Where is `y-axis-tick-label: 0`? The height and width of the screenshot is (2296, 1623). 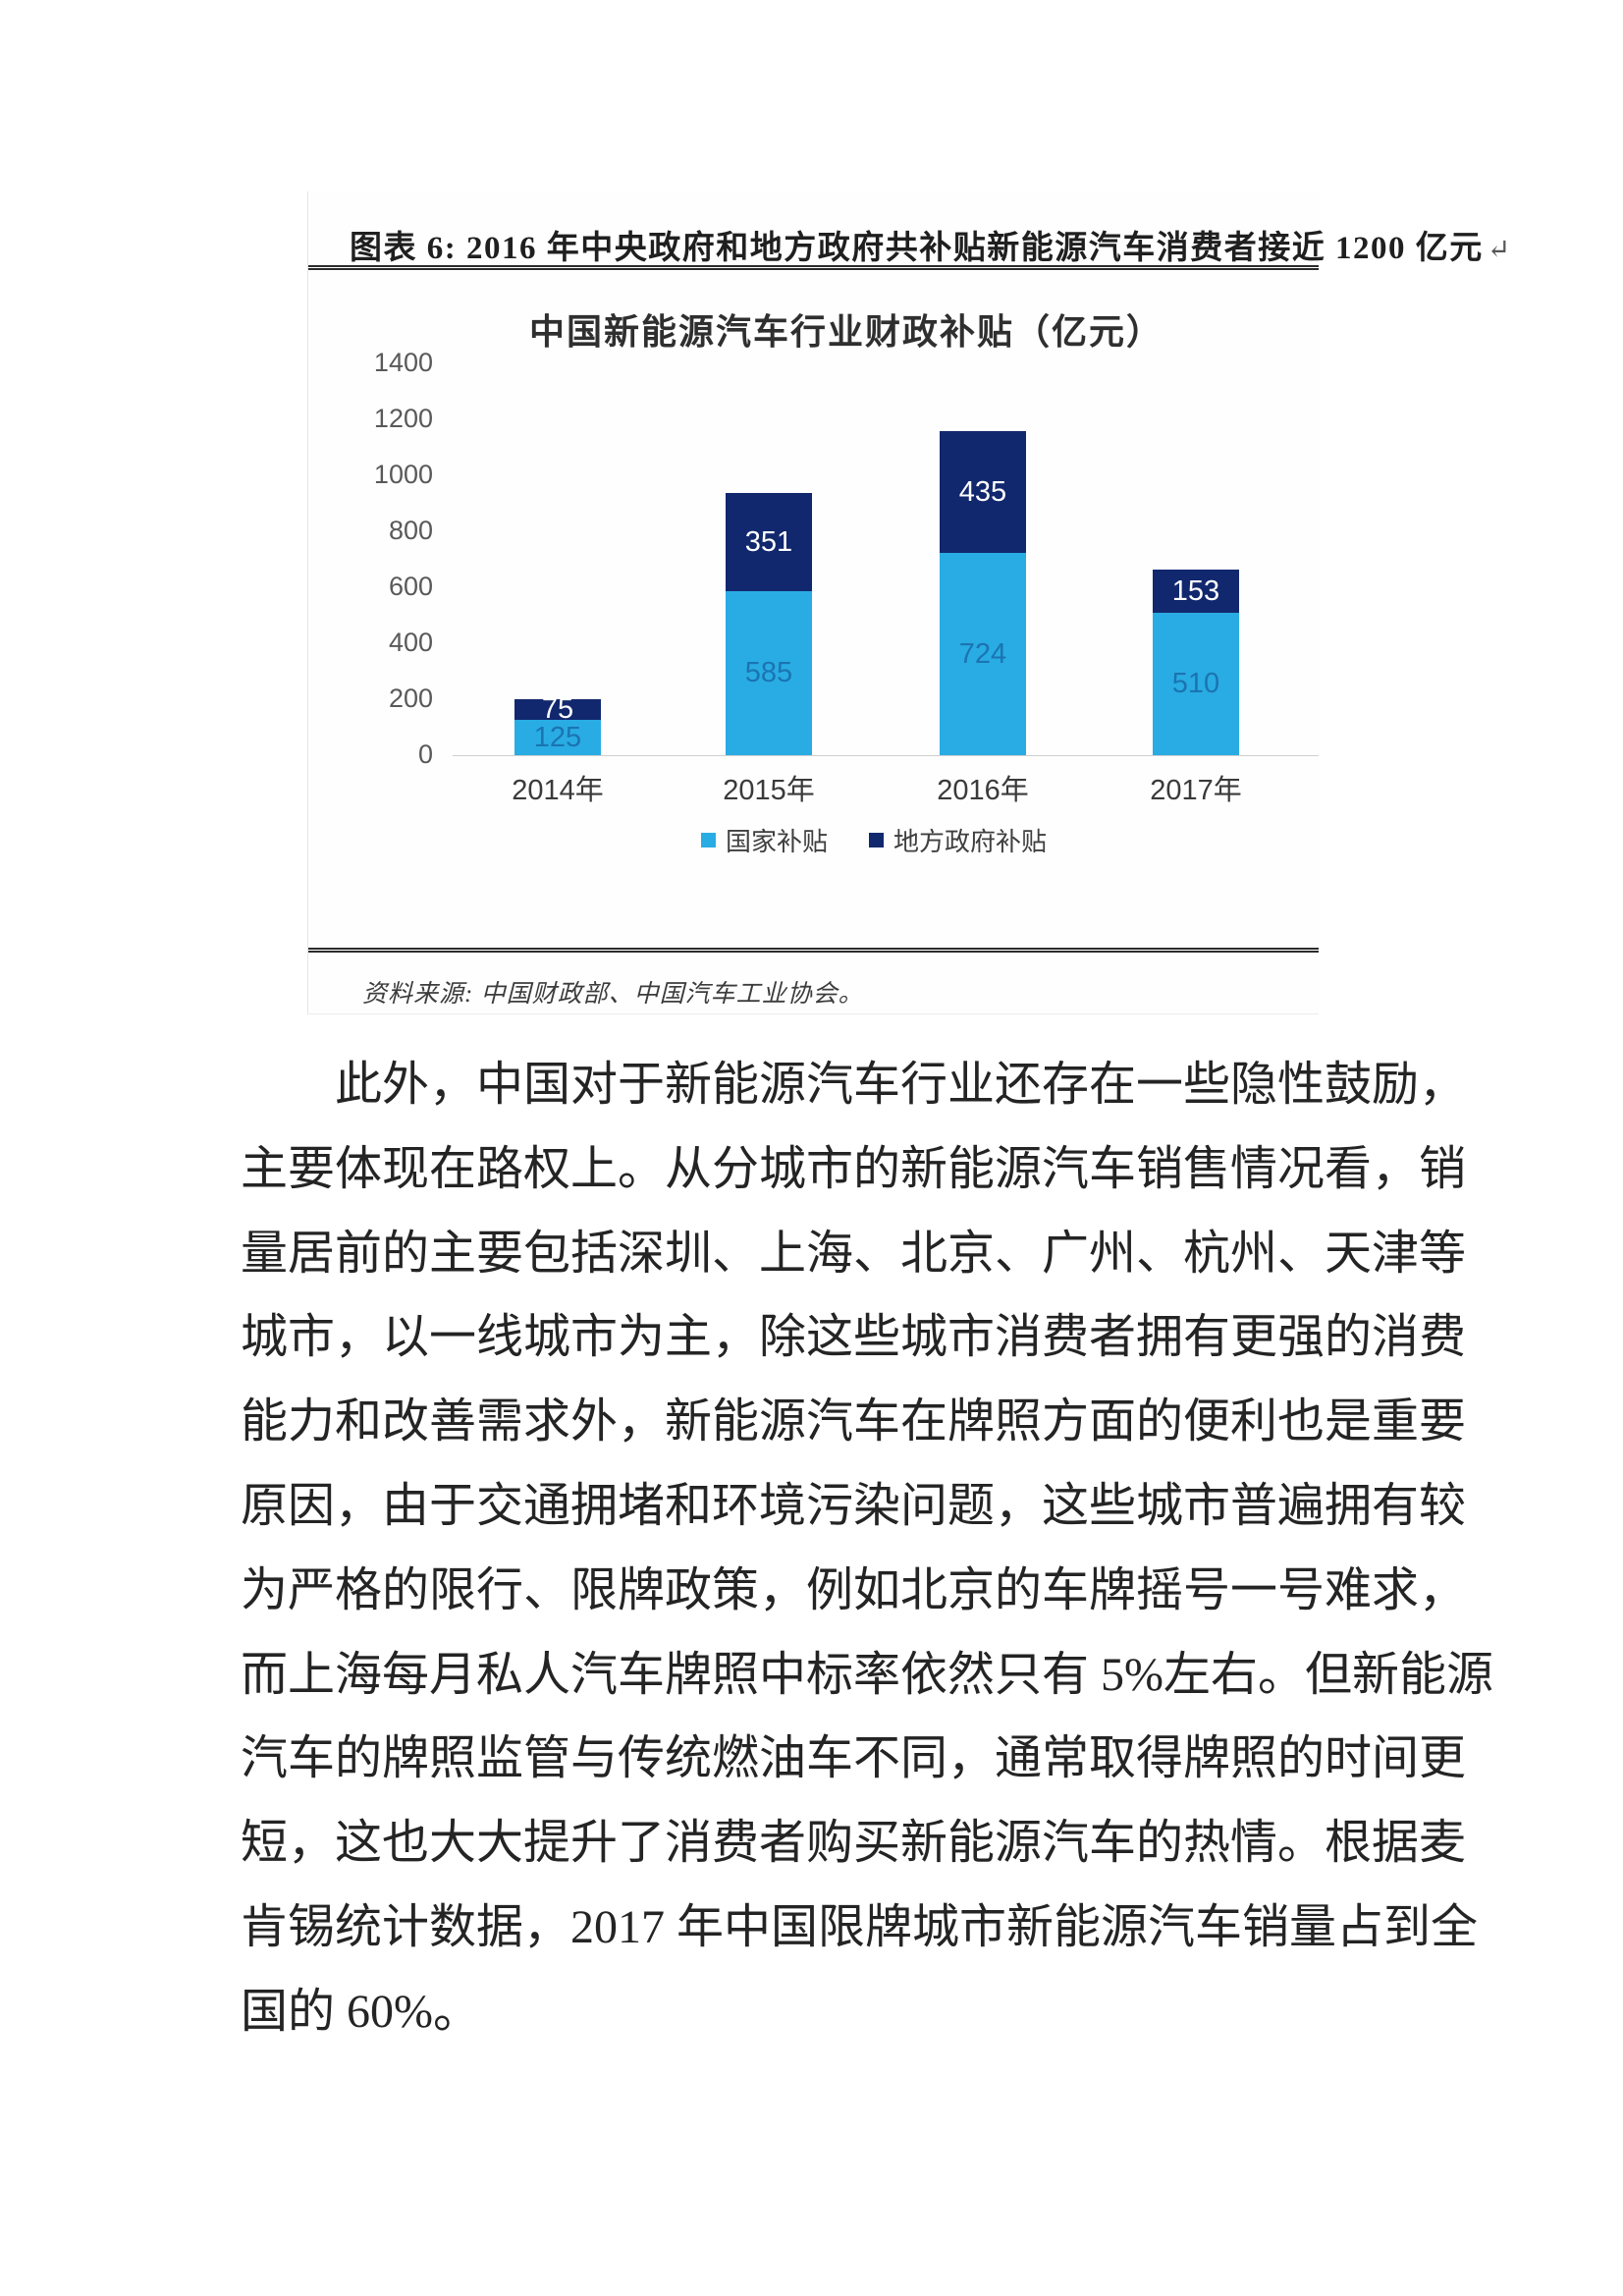 y-axis-tick-label: 0 is located at coordinates (425, 754).